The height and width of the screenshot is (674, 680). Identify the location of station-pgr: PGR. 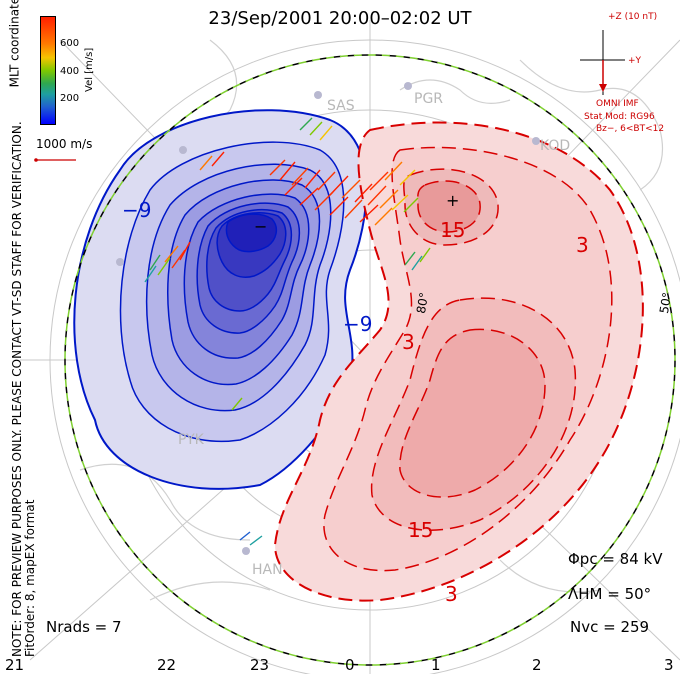
(429, 99).